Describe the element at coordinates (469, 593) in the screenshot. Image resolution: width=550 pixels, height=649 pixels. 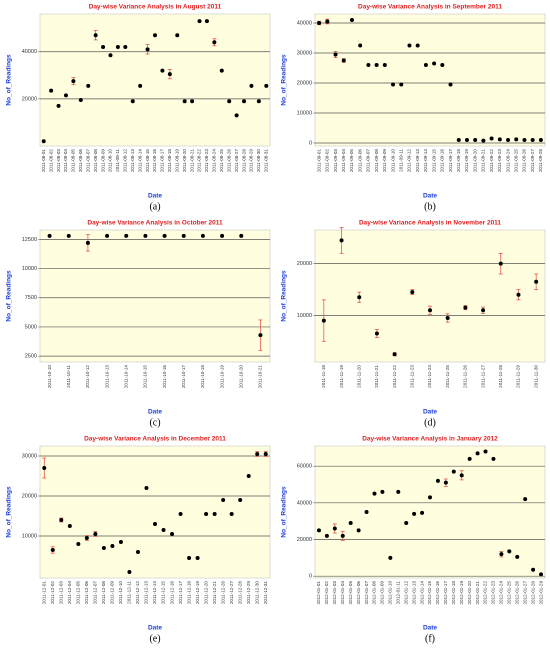
I see `x-tick-label: 2012-01-20` at that location.